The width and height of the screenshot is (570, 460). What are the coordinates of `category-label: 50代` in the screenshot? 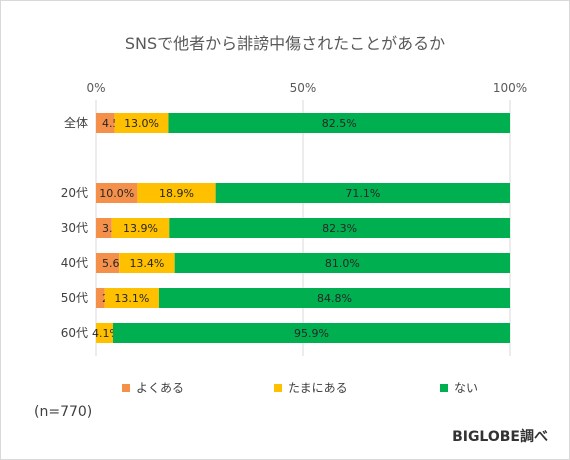 It's located at (74, 298).